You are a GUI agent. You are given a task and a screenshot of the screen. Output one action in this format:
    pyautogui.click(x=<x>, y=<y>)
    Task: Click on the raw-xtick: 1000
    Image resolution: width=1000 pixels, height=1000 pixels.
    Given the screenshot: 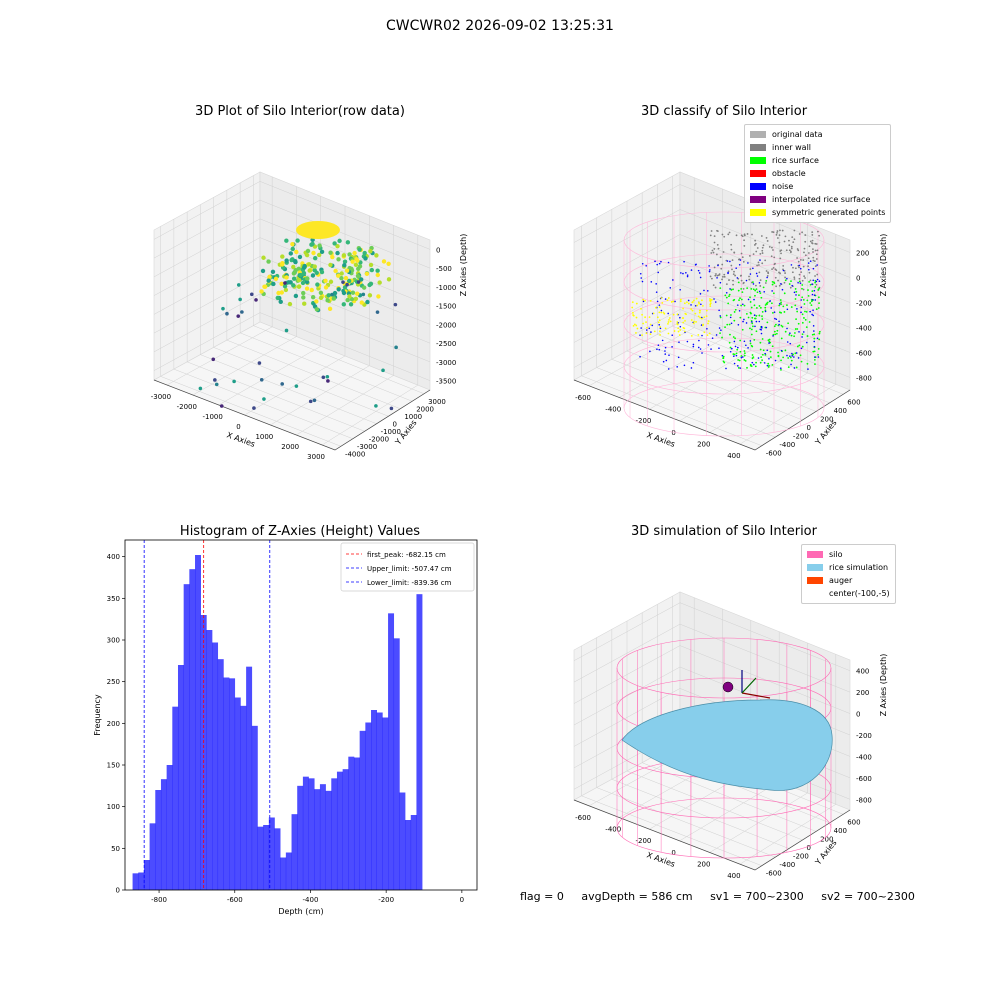 What is the action you would take?
    pyautogui.click(x=264, y=437)
    